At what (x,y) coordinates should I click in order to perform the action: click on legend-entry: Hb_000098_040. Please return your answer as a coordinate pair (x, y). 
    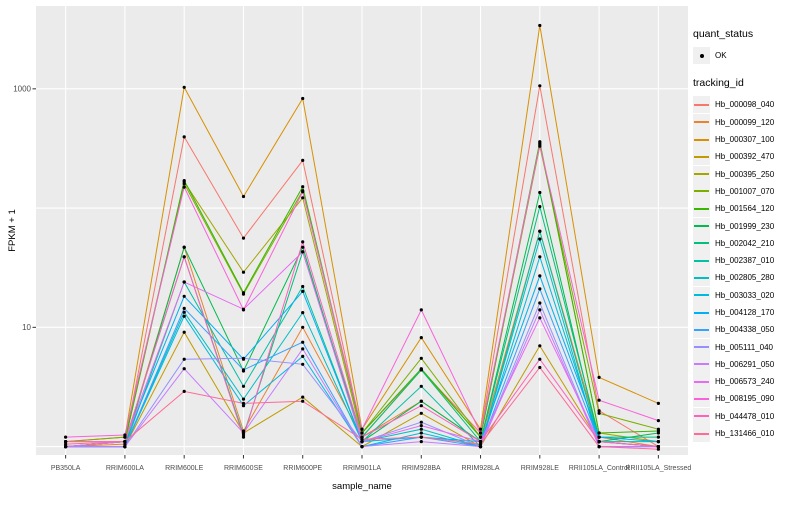
    Looking at the image, I should click on (746, 105).